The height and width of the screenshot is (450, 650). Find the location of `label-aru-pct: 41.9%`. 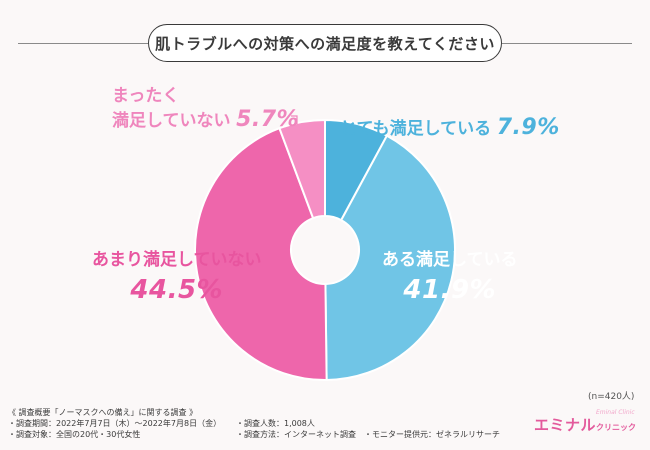

label-aru-pct: 41.9% is located at coordinates (450, 290).